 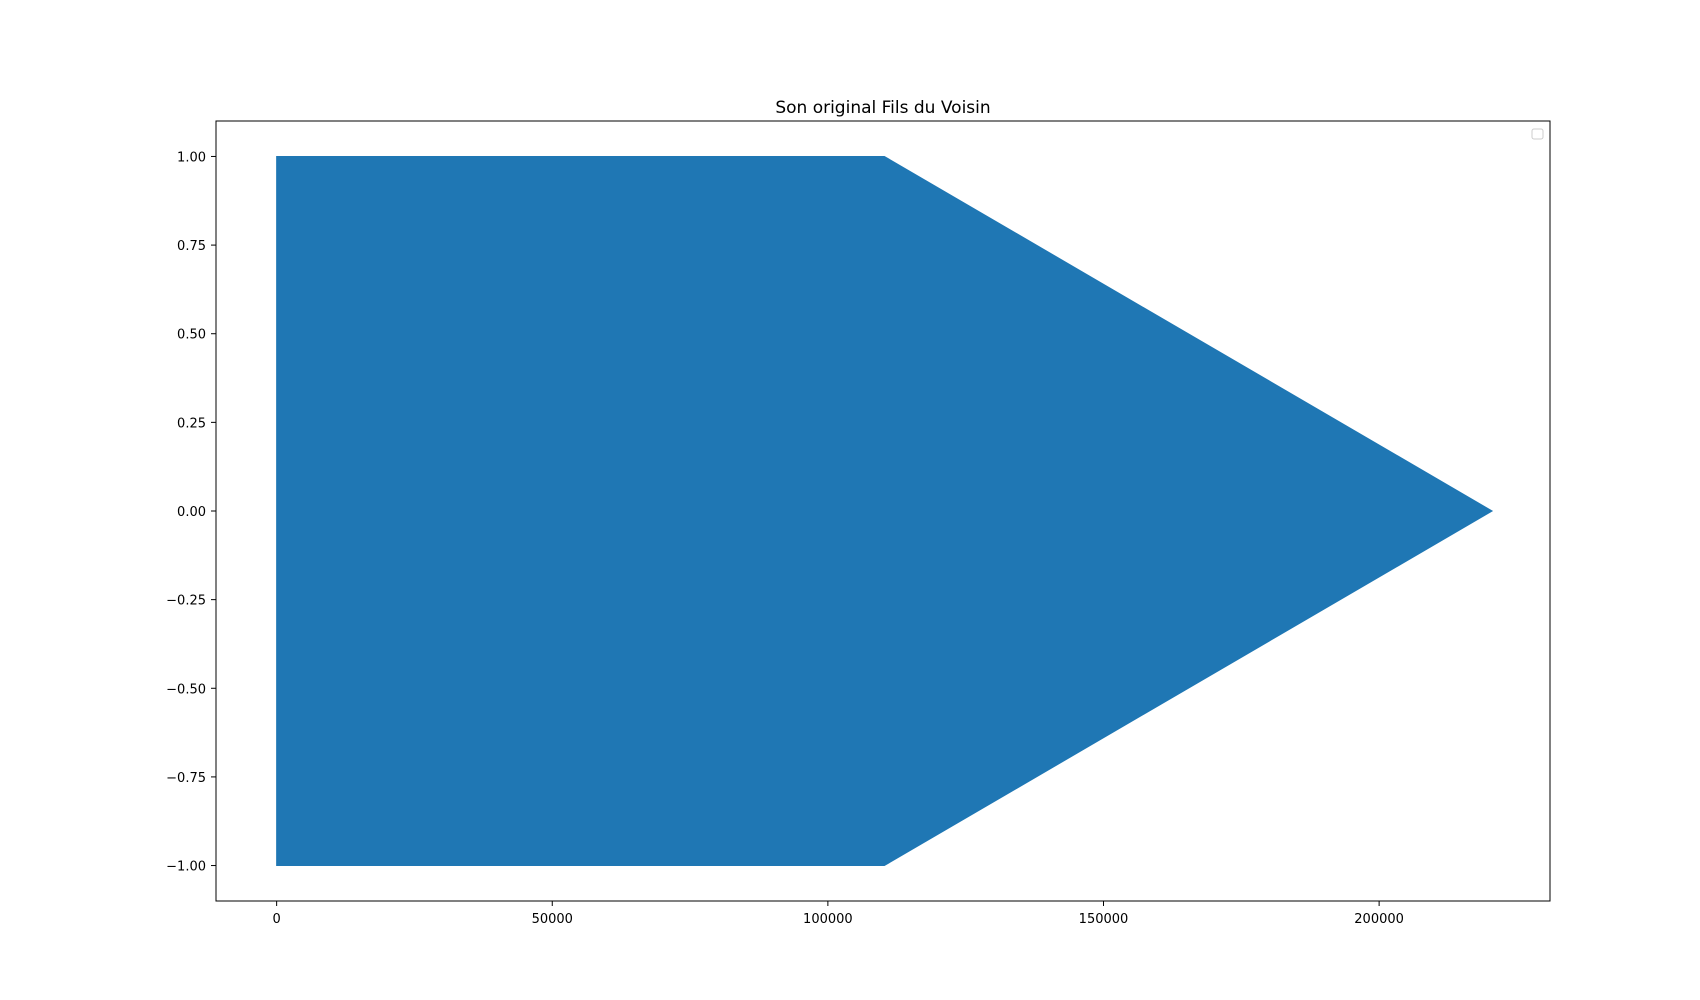 What do you see at coordinates (191, 423) in the screenshot?
I see `y-tick-label: 0.25` at bounding box center [191, 423].